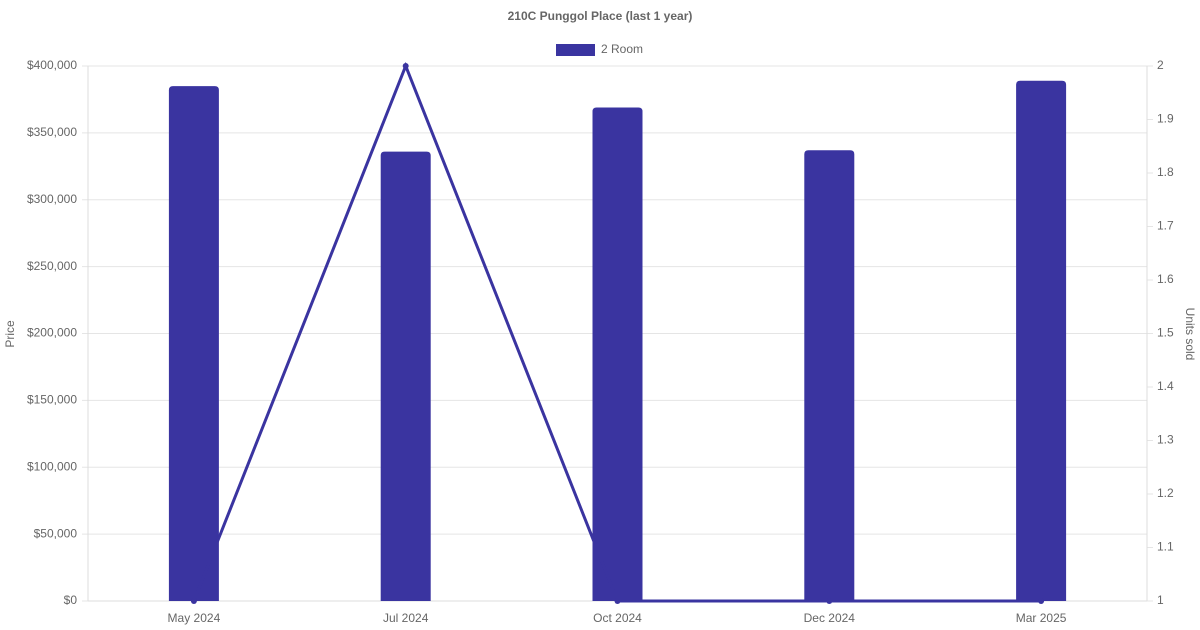 This screenshot has height=630, width=1200. Describe the element at coordinates (56, 533) in the screenshot. I see `y-tick-label: $50,000` at that location.